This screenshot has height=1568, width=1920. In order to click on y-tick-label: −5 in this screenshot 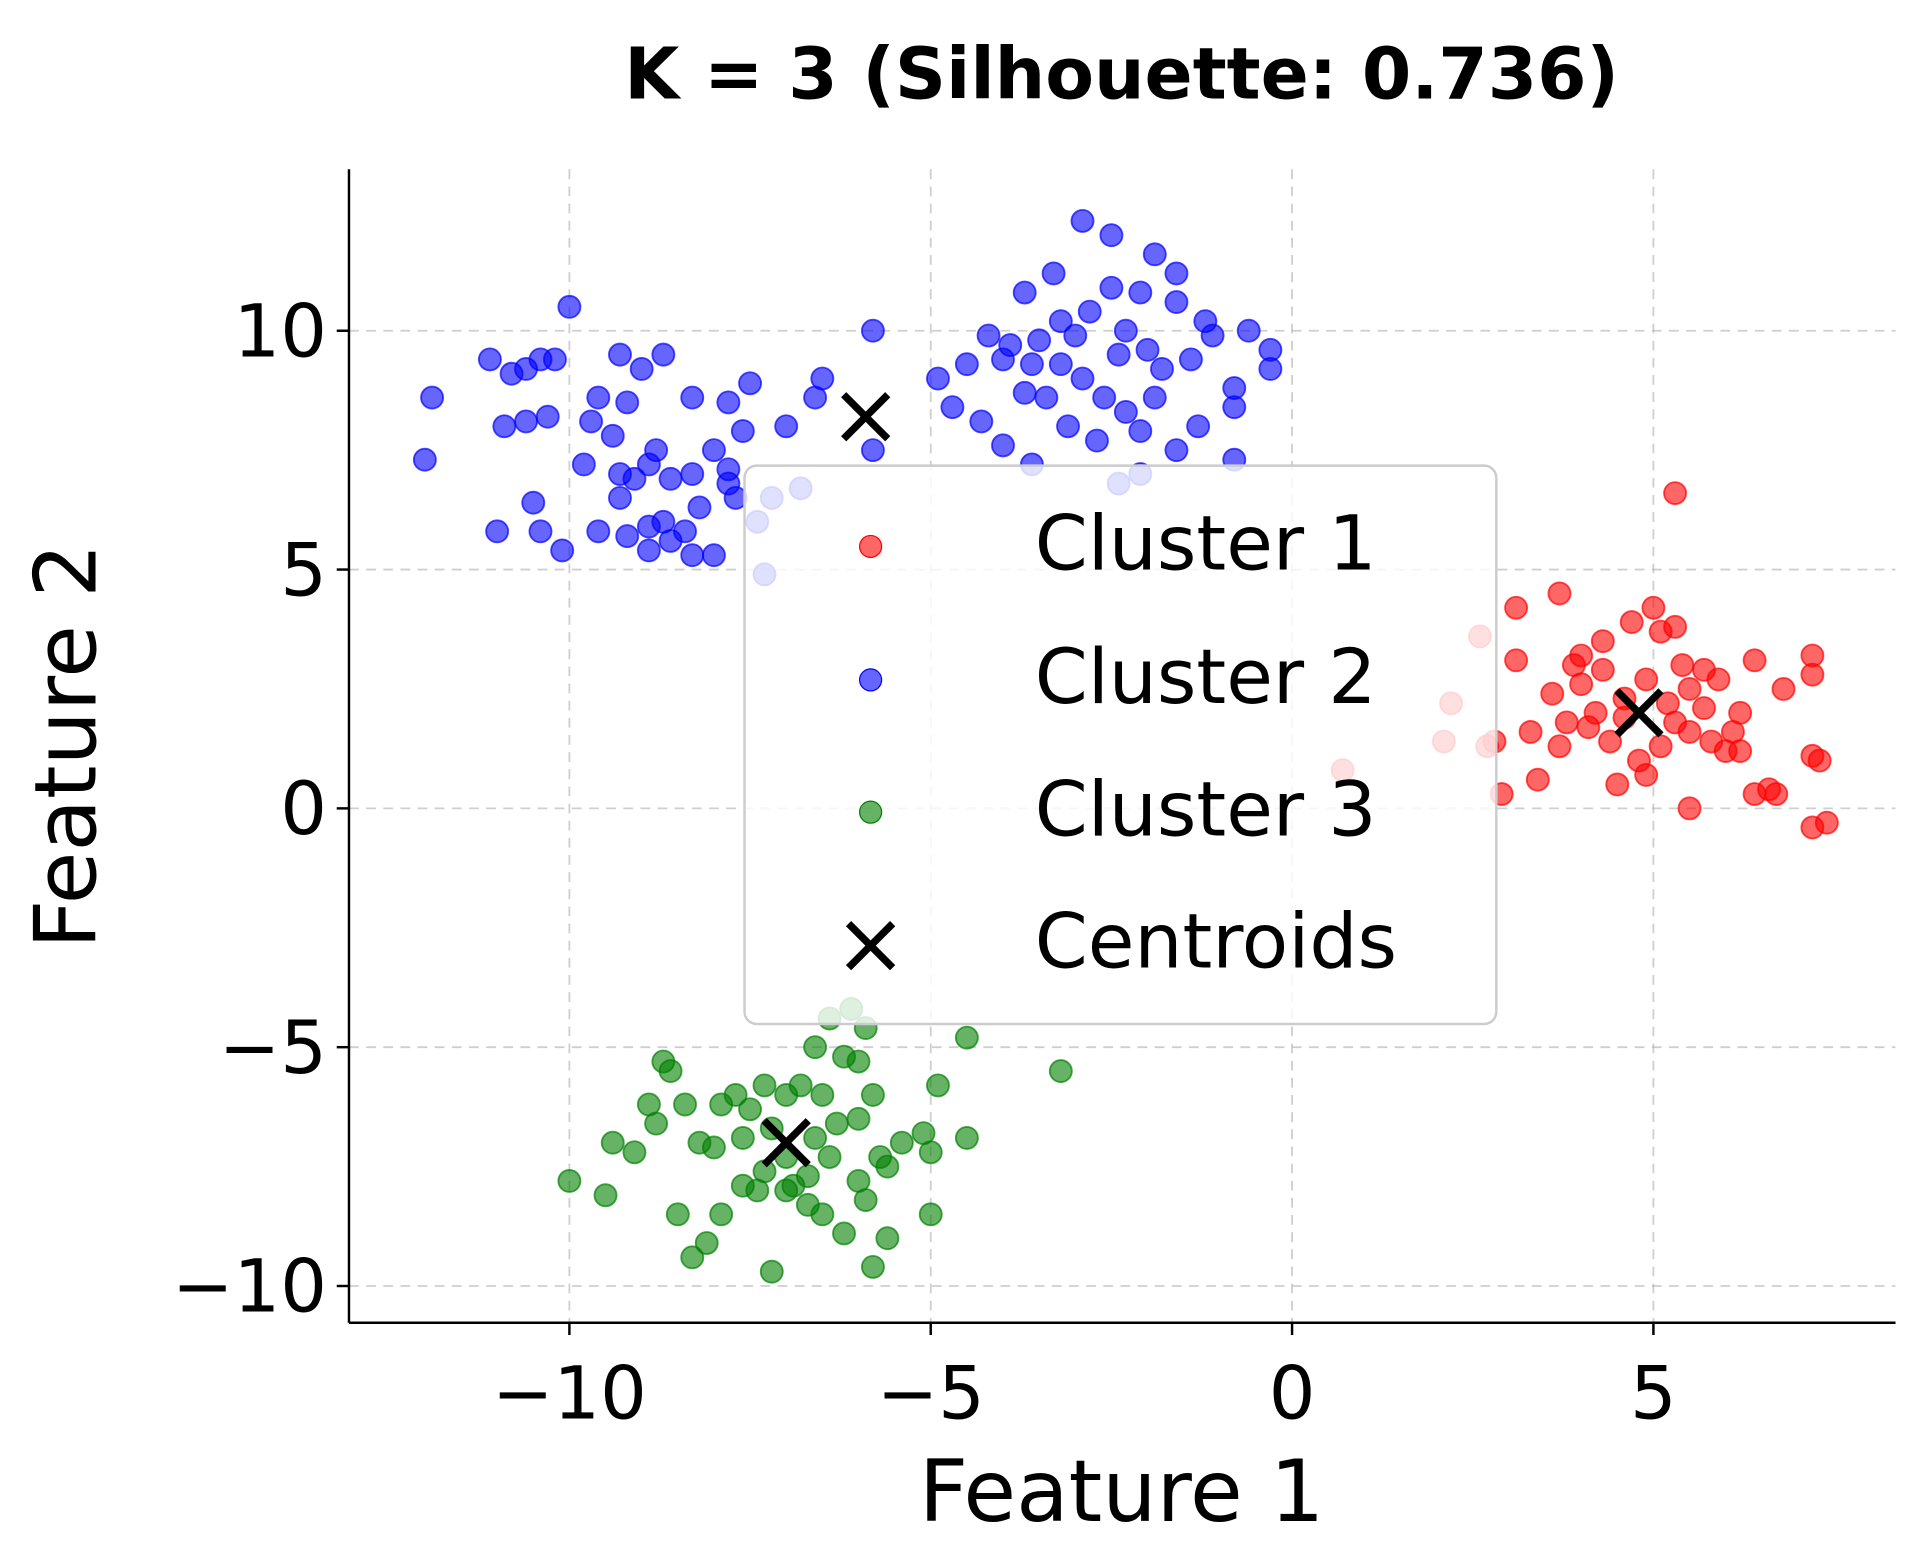, I will do `click(273, 1048)`.